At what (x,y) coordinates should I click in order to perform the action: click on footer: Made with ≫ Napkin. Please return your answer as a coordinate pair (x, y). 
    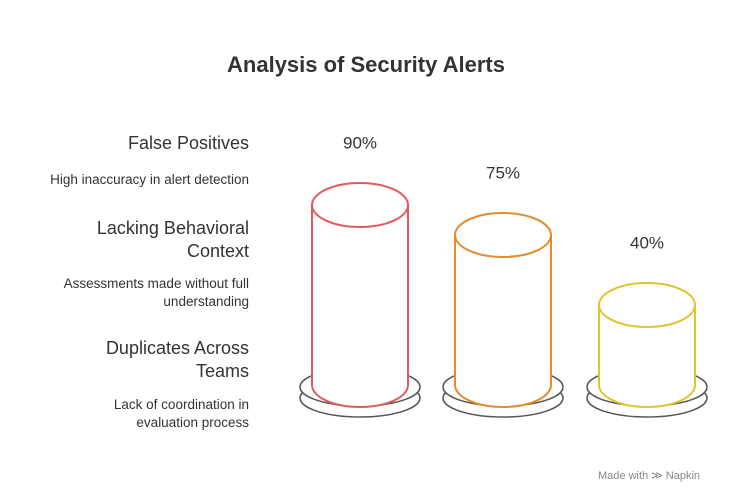
    Looking at the image, I should click on (649, 476).